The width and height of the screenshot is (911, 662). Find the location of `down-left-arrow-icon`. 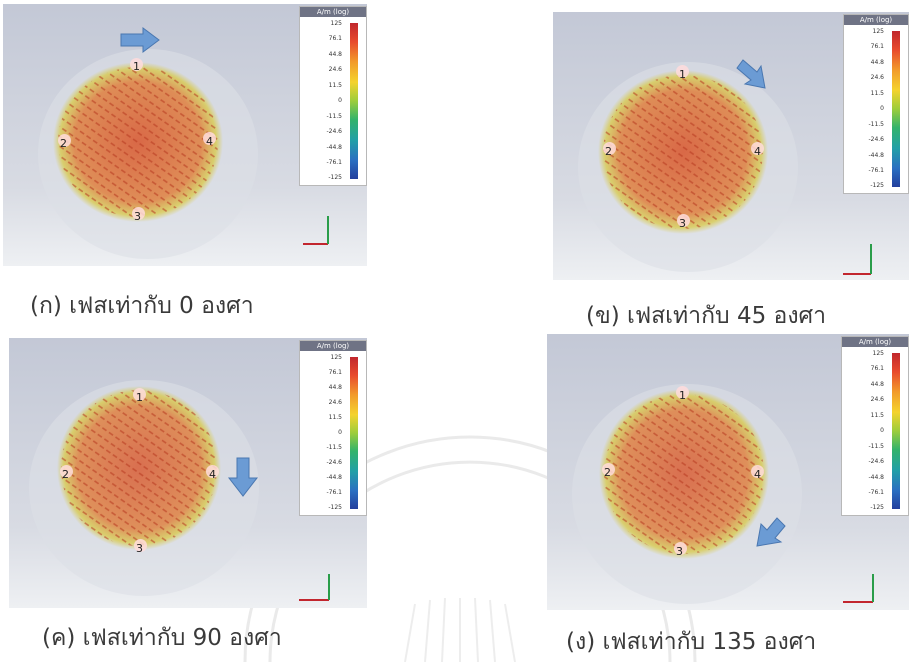

down-left-arrow-icon is located at coordinates (771, 532).